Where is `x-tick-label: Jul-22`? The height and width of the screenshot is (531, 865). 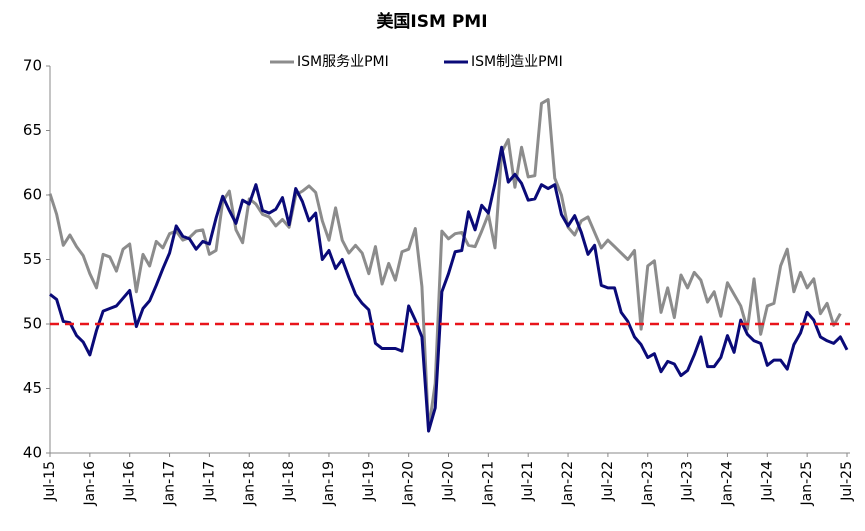
x-tick-label: Jul-22 is located at coordinates (608, 481).